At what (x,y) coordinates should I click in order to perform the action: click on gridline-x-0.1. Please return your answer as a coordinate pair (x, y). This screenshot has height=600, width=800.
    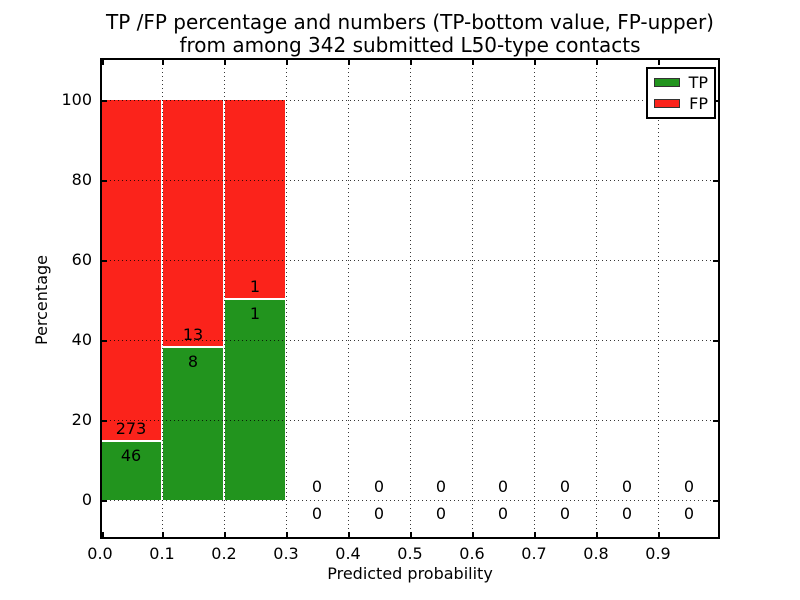
    Looking at the image, I should click on (162, 298).